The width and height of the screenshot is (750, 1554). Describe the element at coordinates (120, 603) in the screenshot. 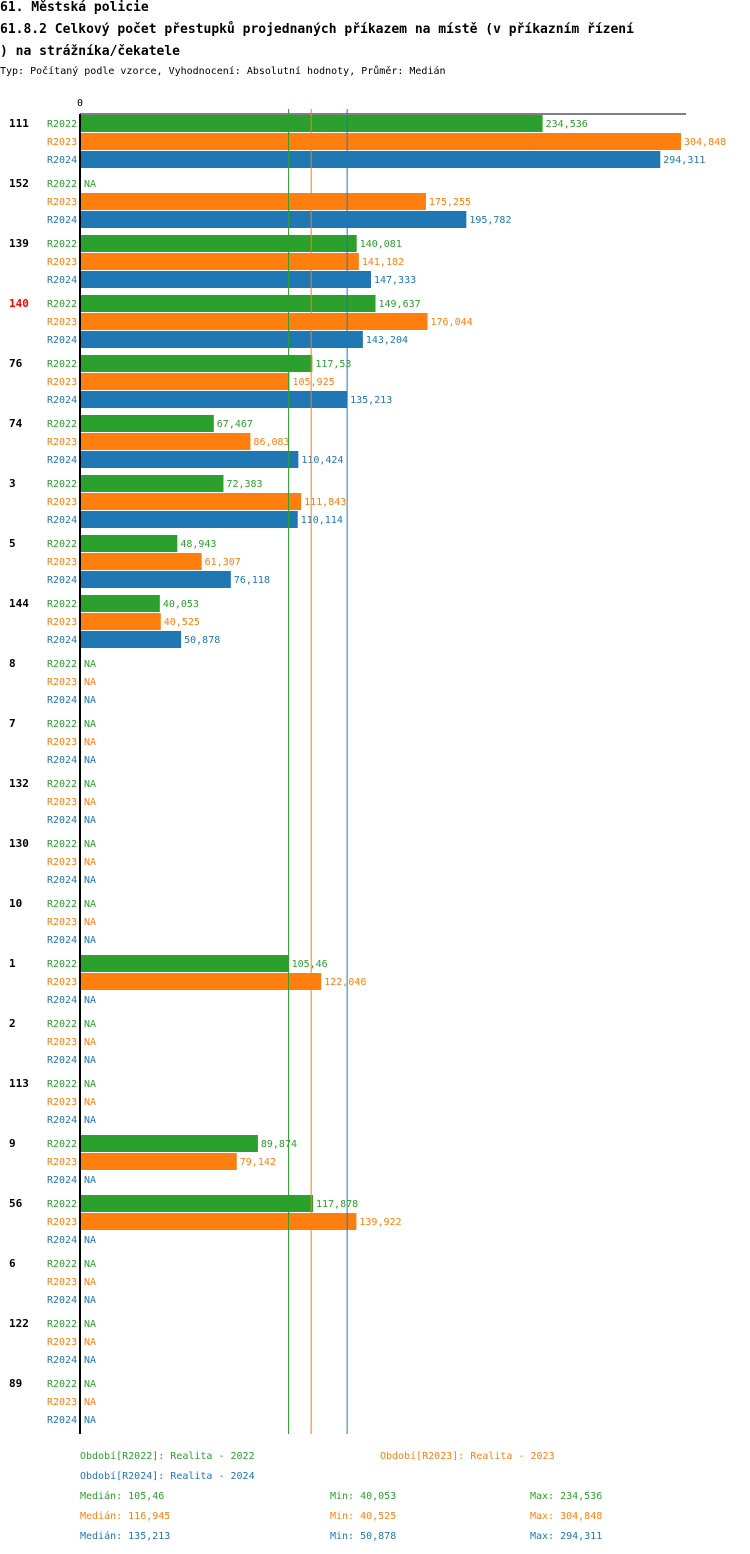

I see `bar-144-r2022` at that location.